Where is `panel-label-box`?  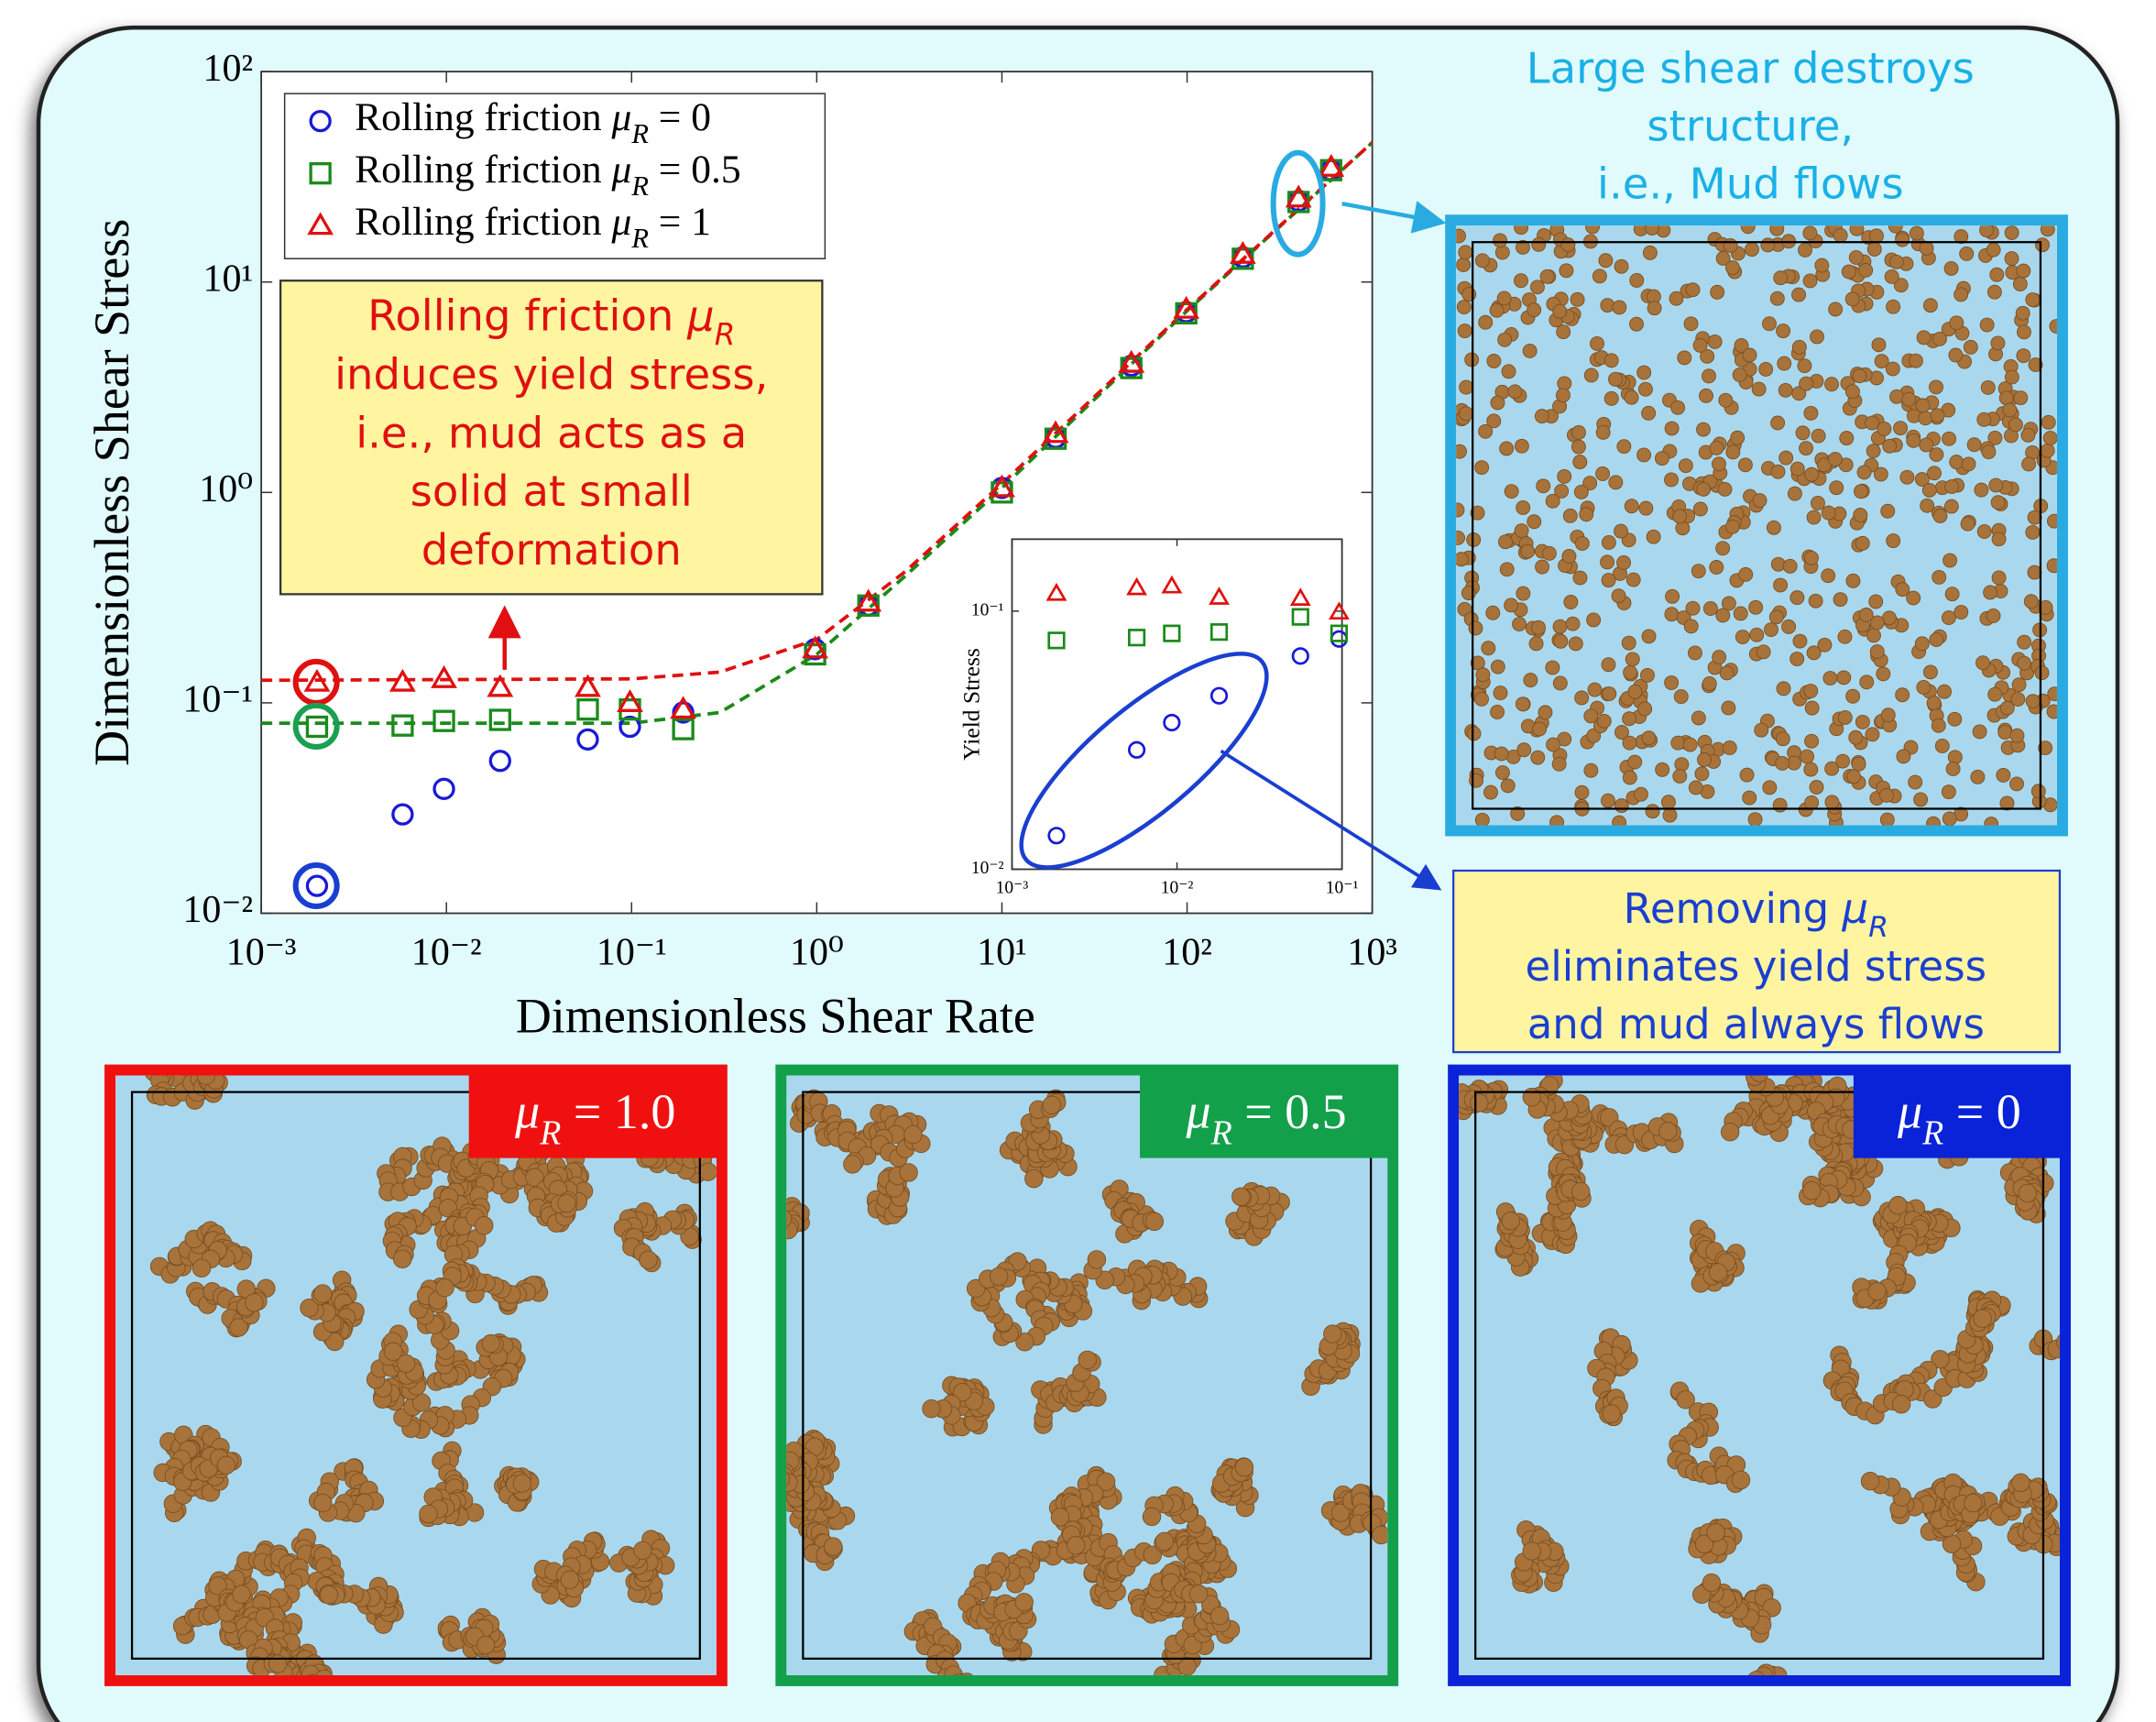
panel-label-box is located at coordinates (1267, 1113).